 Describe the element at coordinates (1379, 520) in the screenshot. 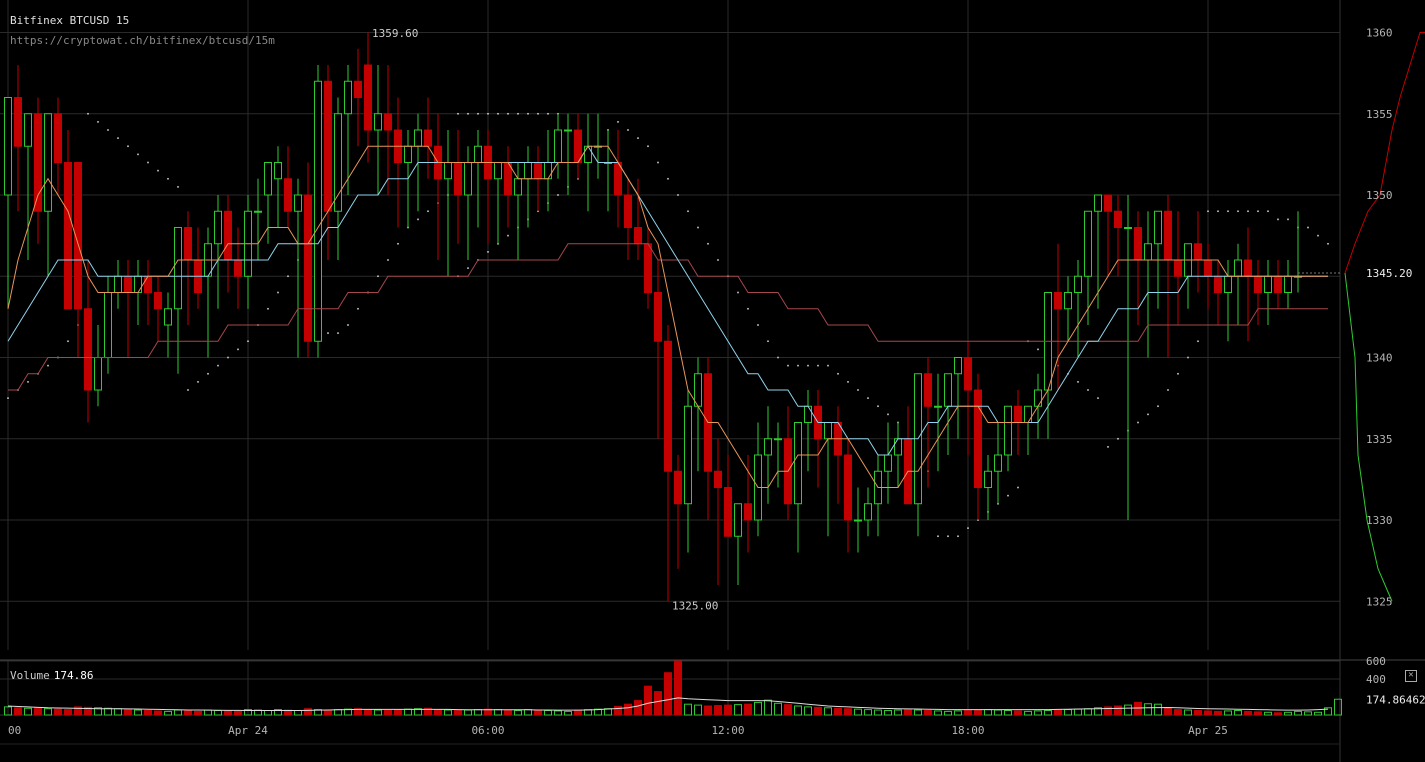

I see `price-tick-label: 1330` at that location.